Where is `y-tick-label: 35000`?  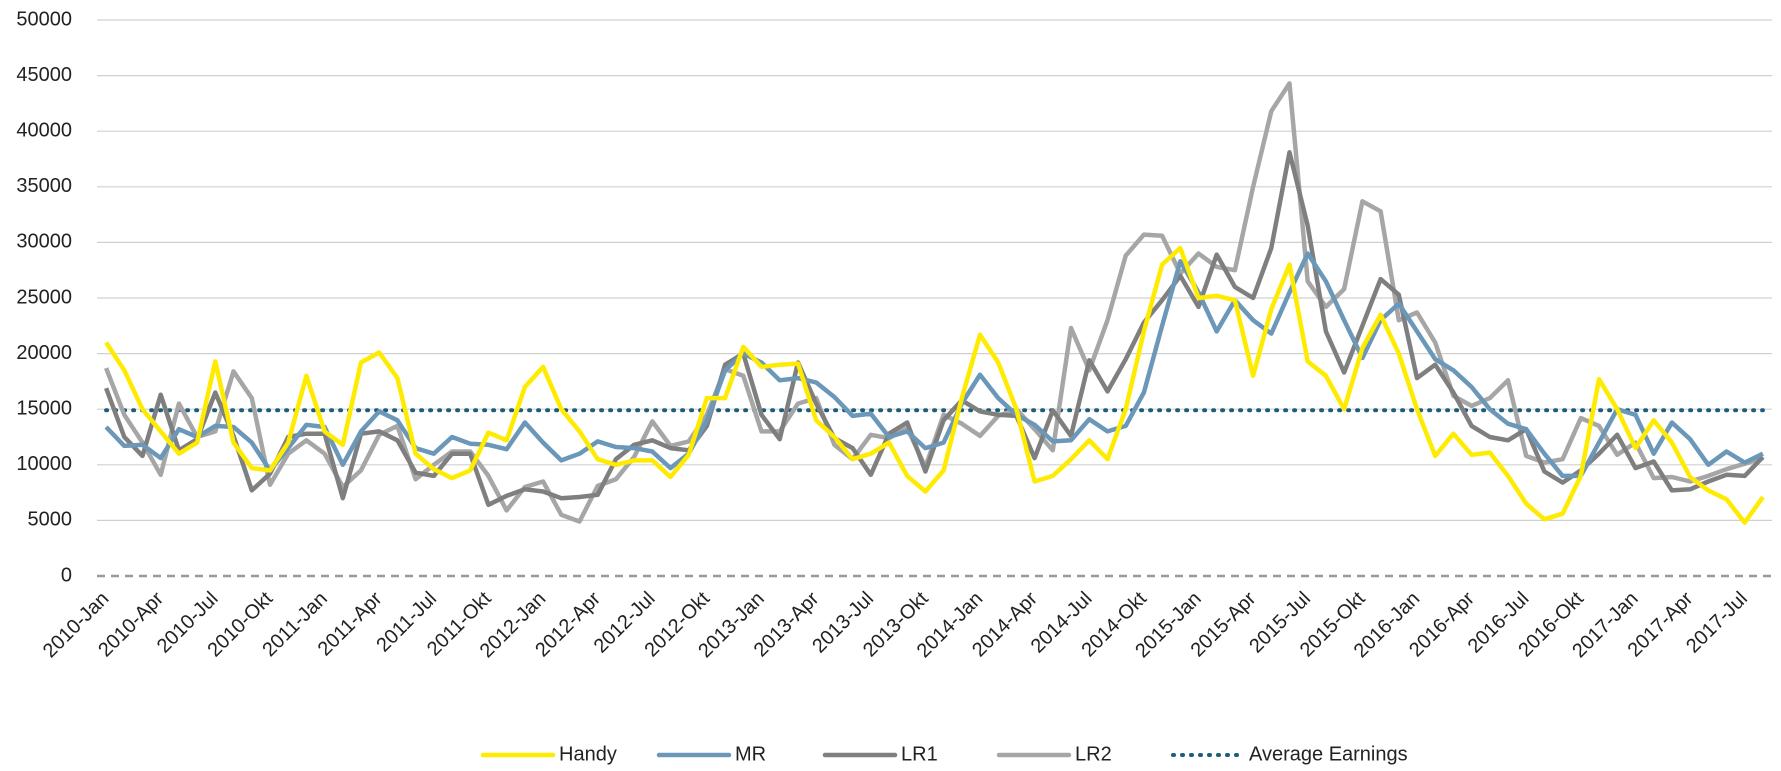 y-tick-label: 35000 is located at coordinates (44, 186).